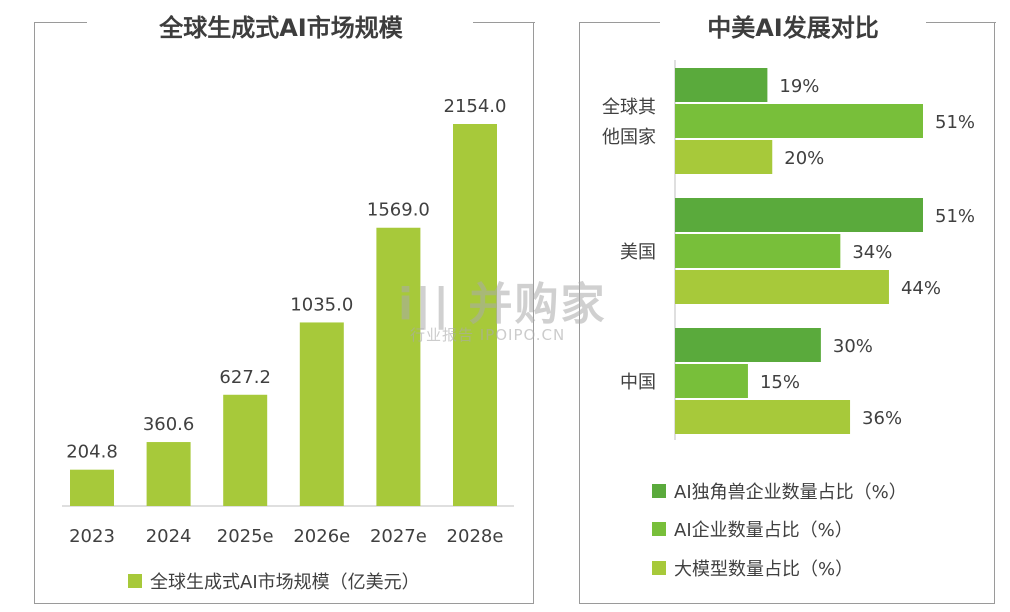  What do you see at coordinates (764, 569) in the screenshot?
I see `legend-label: 大模型数量占比（%）` at bounding box center [764, 569].